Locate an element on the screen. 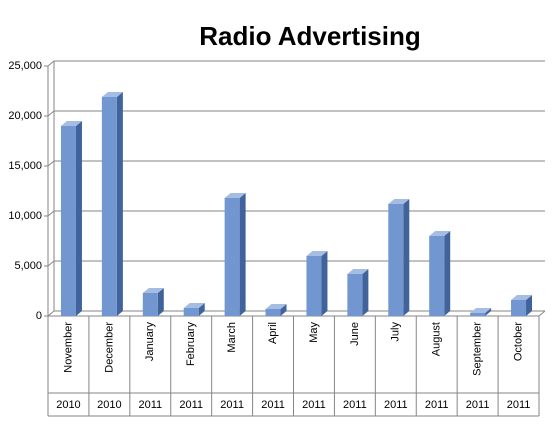  x-tick-label: July is located at coordinates (396, 332).